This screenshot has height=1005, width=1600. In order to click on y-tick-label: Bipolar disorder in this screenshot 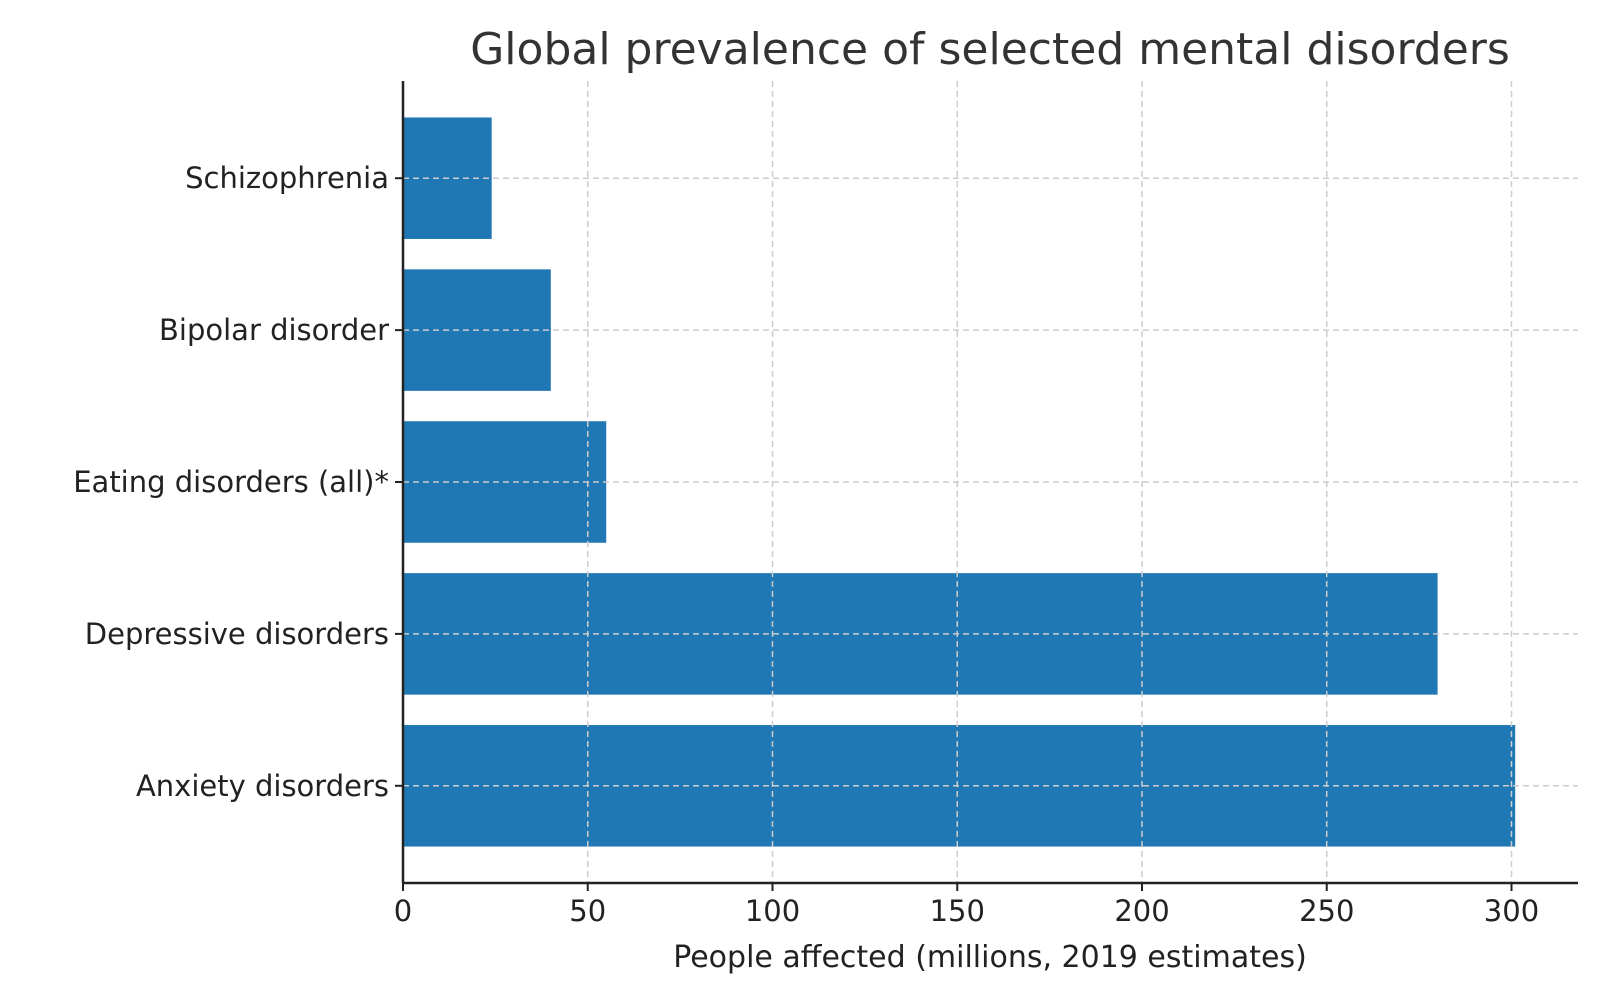, I will do `click(274, 330)`.